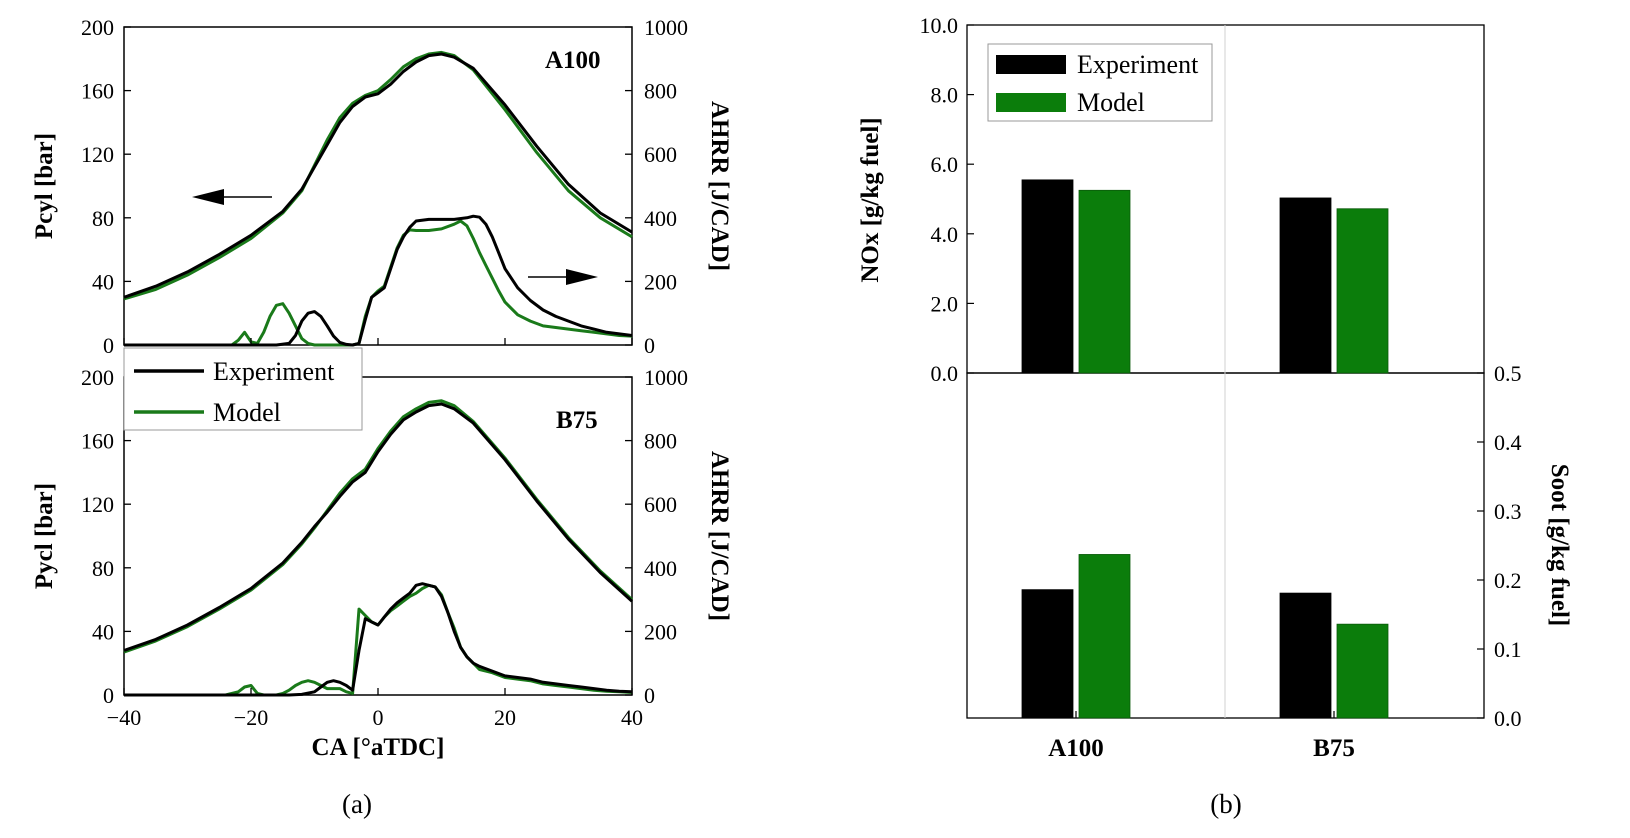 This screenshot has width=1630, height=838. I want to click on a-top-left-axis-label: Pcyl [bar], so click(44, 186).